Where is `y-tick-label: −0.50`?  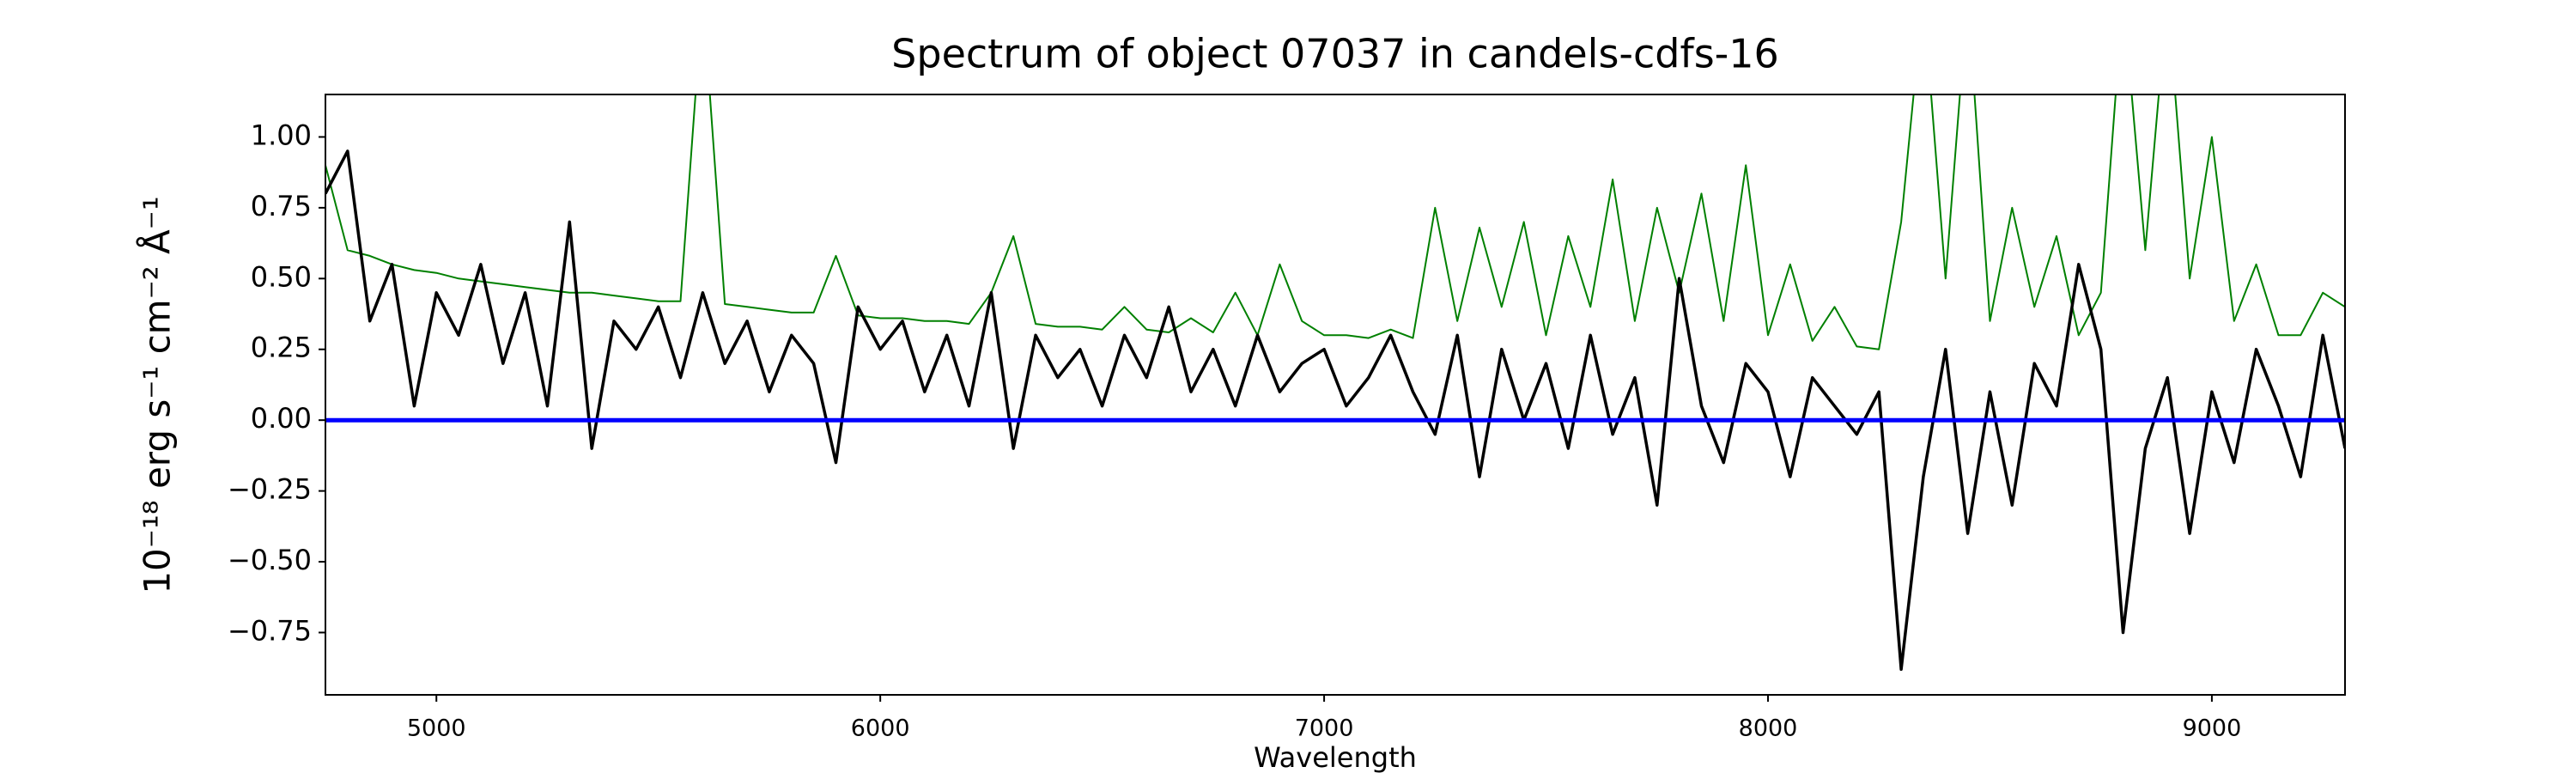
y-tick-label: −0.50 is located at coordinates (270, 560).